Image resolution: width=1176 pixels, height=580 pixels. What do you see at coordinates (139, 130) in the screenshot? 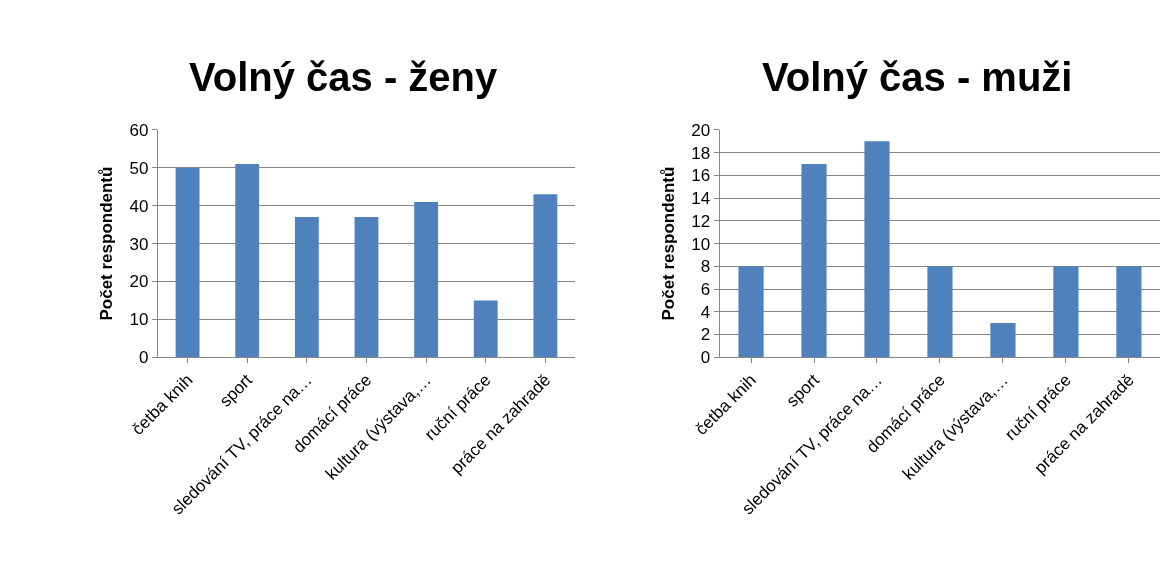
I see `y-tick-label: 60` at bounding box center [139, 130].